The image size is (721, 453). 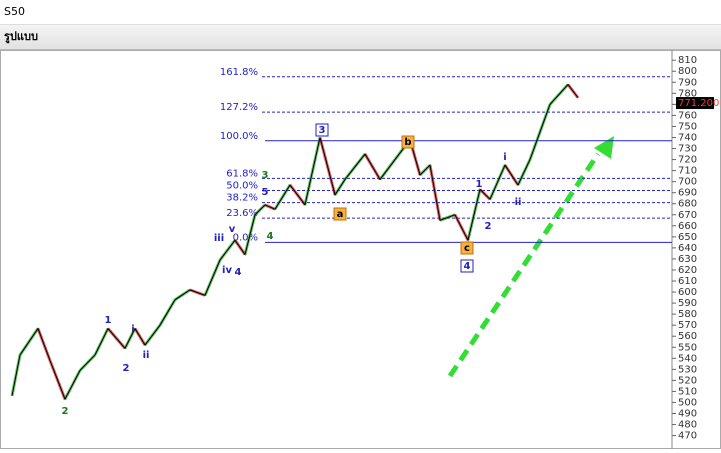 What do you see at coordinates (687, 93) in the screenshot?
I see `y-tick-label: 780` at bounding box center [687, 93].